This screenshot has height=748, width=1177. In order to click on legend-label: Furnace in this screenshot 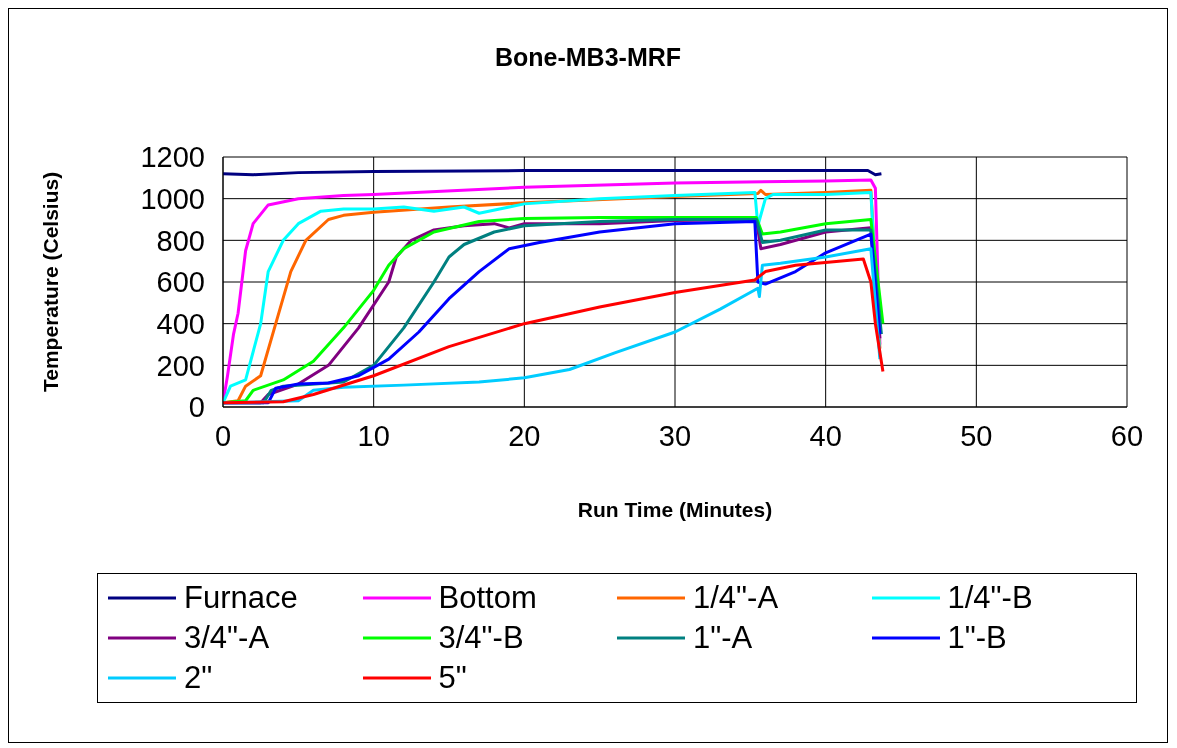, I will do `click(241, 598)`.